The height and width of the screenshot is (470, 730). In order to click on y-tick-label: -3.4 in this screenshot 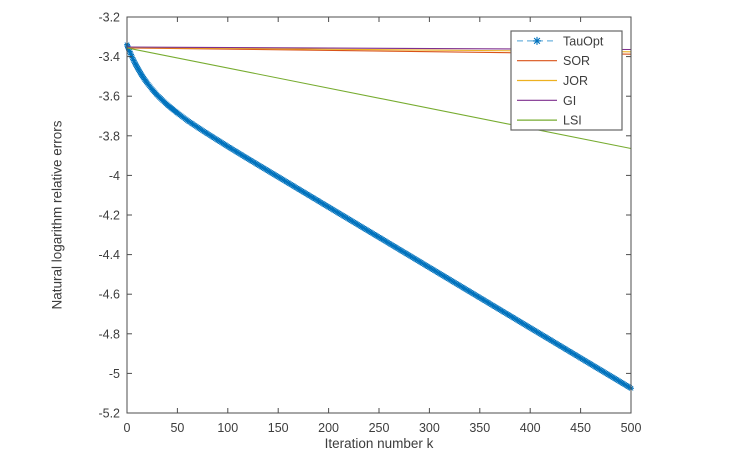, I will do `click(109, 57)`.